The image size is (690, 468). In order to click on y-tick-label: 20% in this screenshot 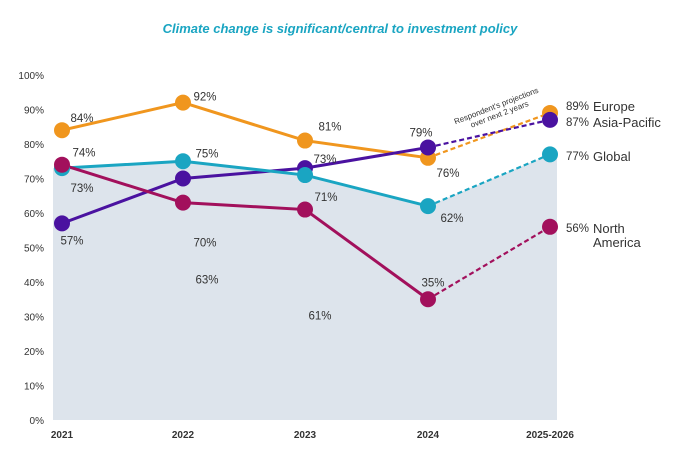, I will do `click(34, 352)`.